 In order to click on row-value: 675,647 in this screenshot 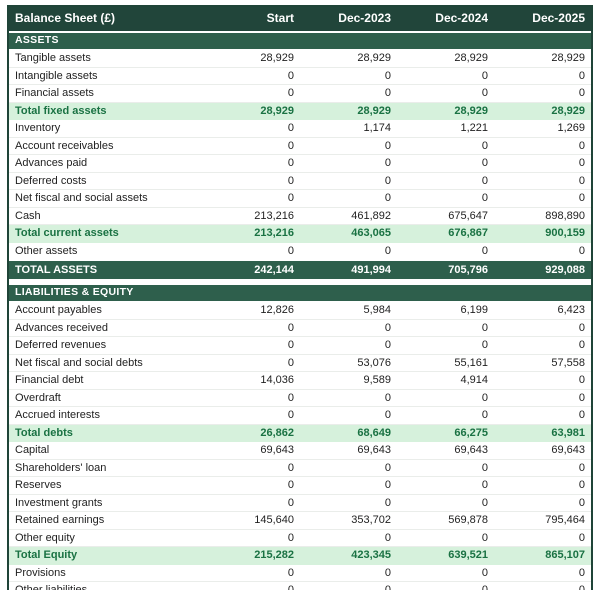, I will do `click(445, 216)`.